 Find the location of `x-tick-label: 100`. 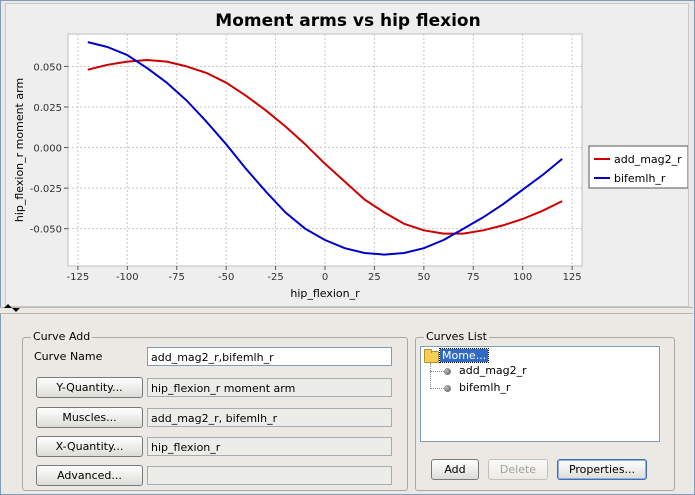

x-tick-label: 100 is located at coordinates (522, 277).